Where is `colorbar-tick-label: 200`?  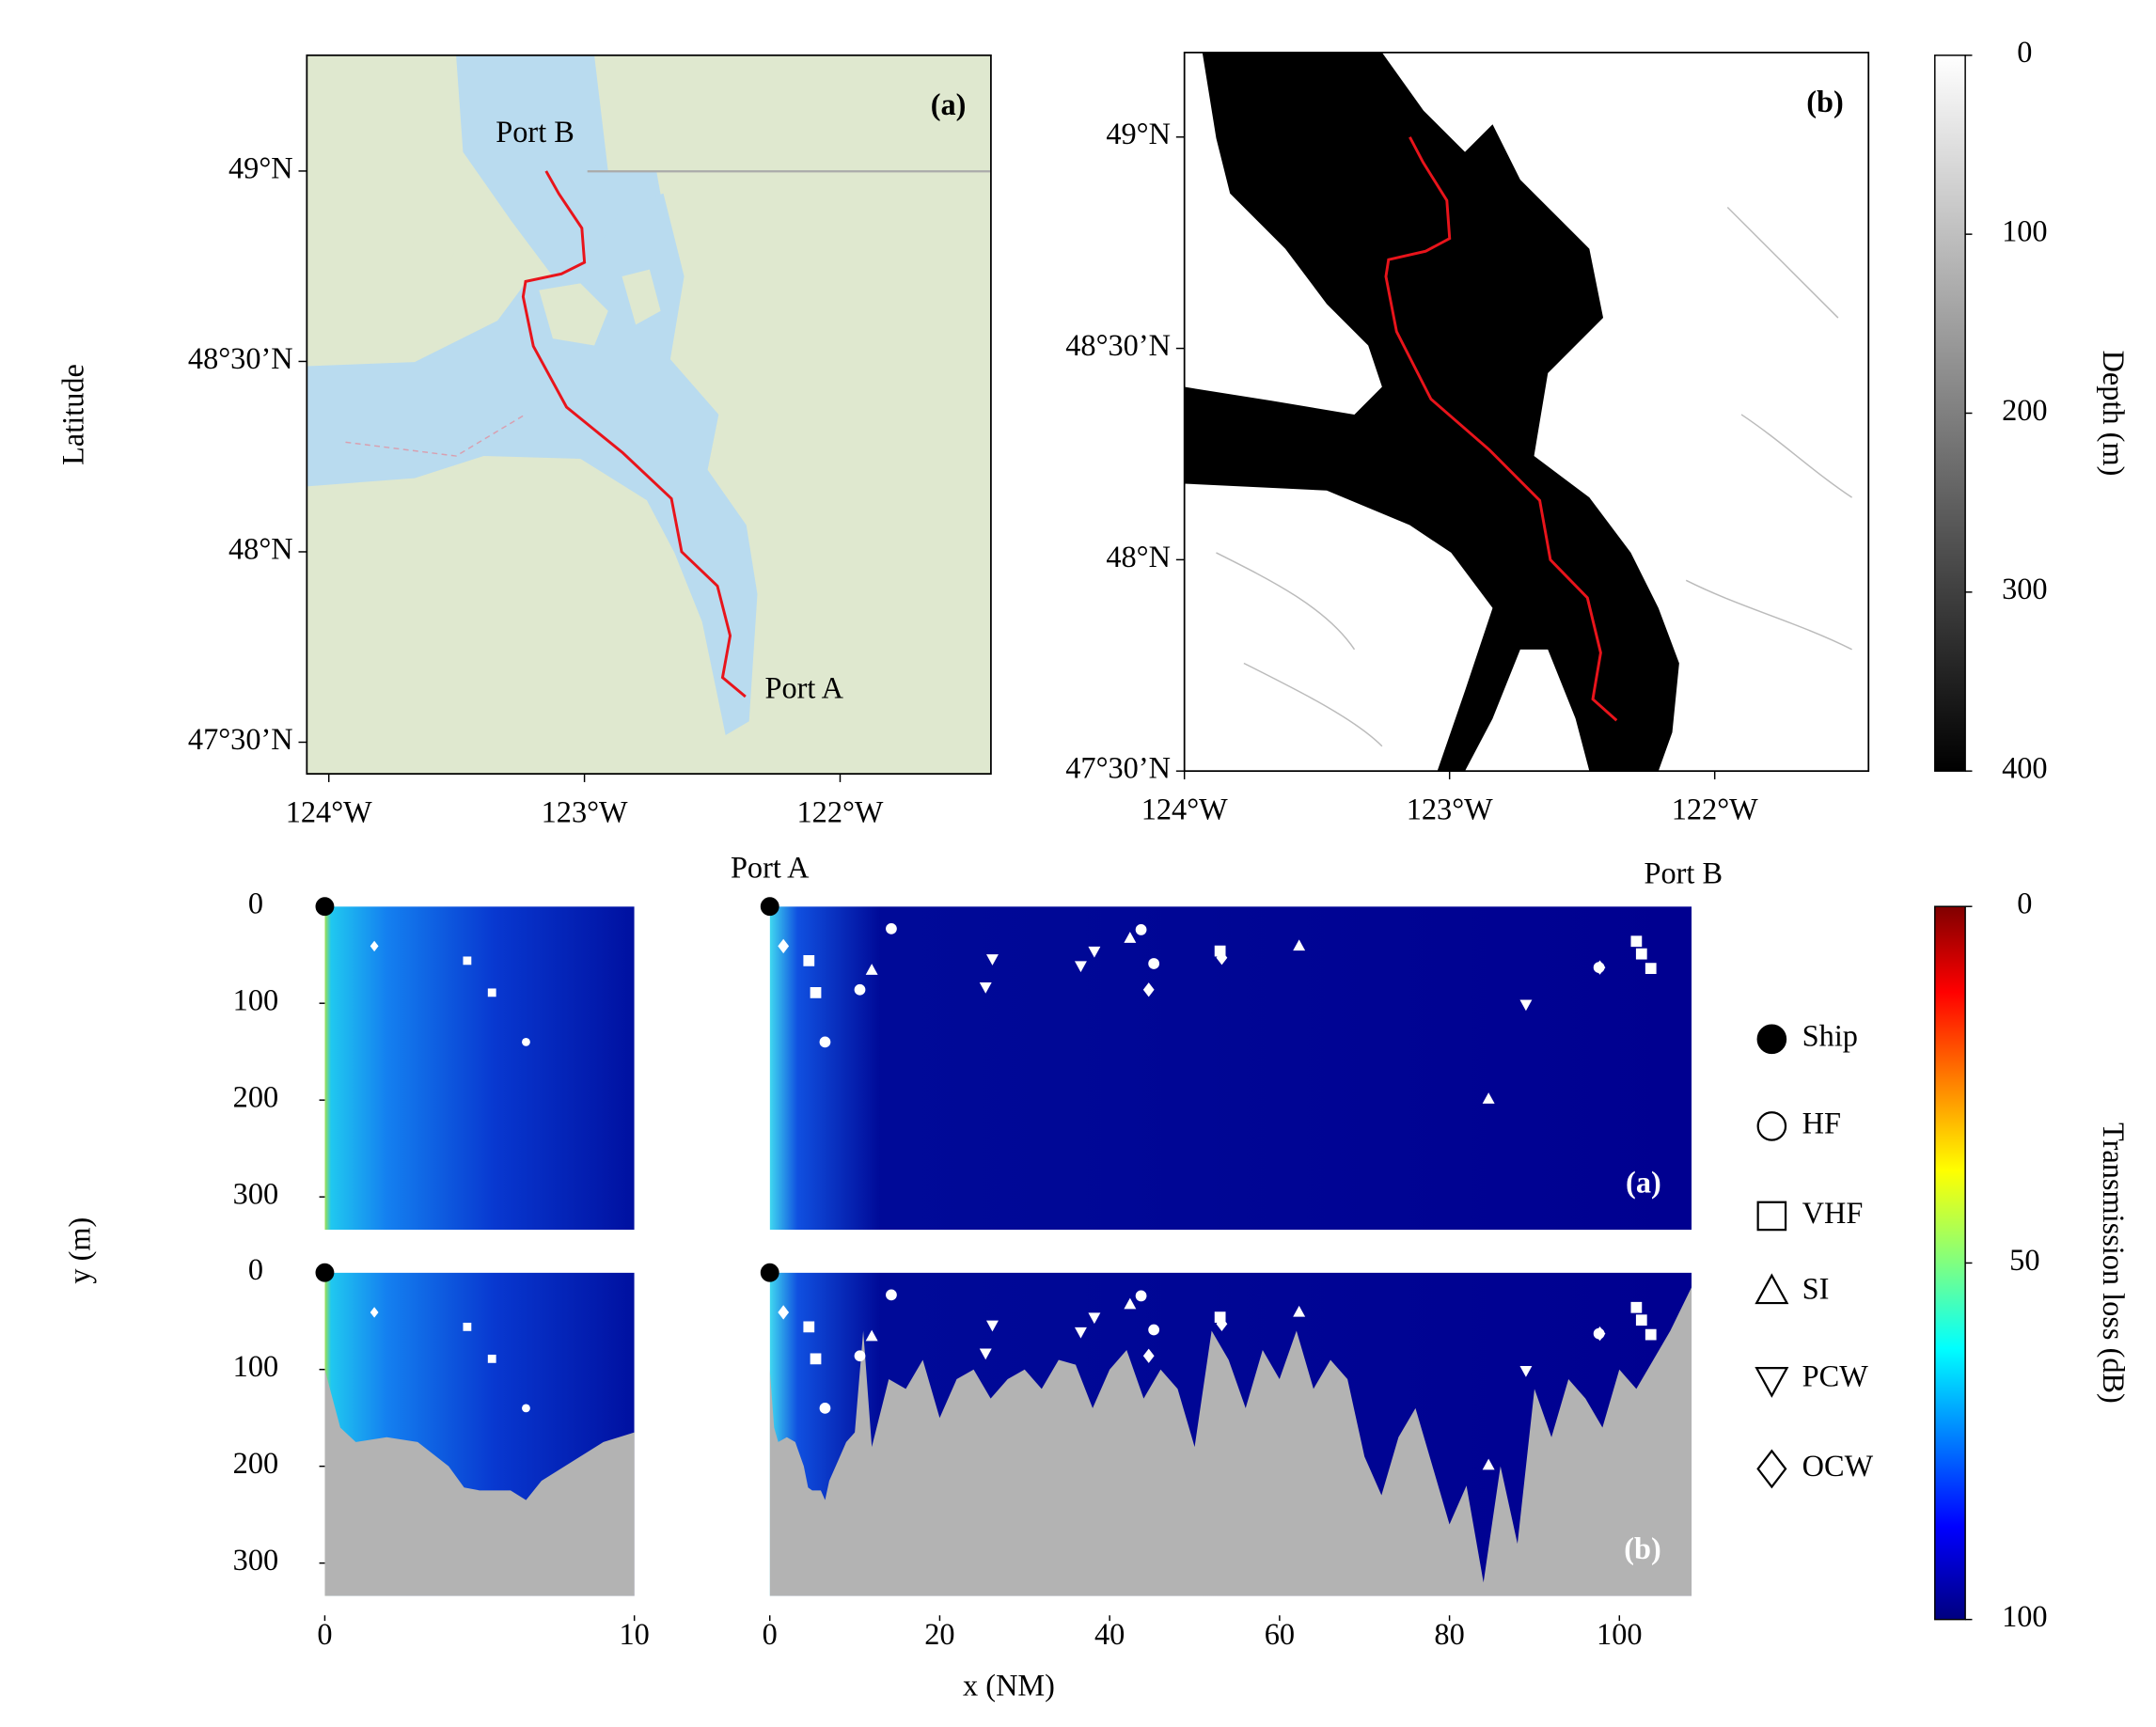 colorbar-tick-label: 200 is located at coordinates (2025, 410).